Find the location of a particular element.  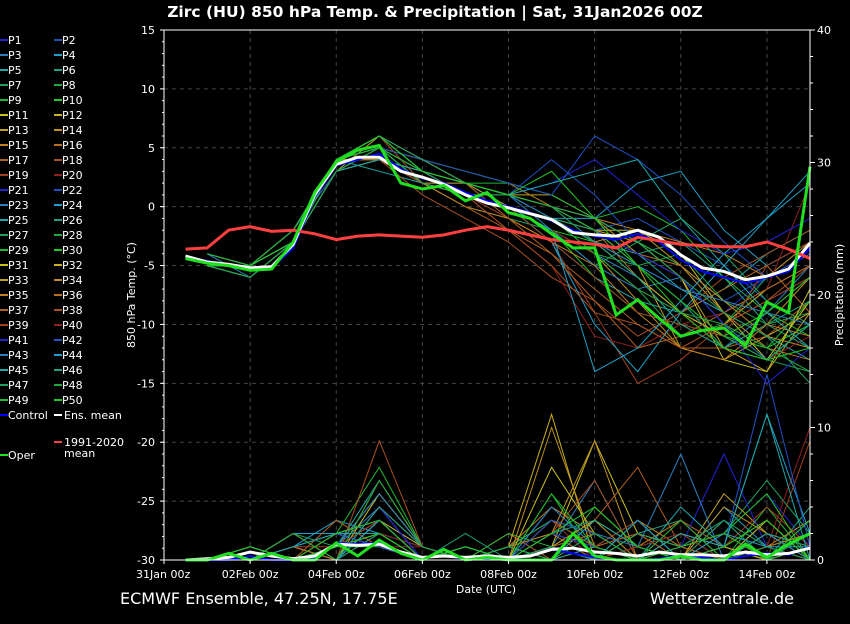

y2-tick-label: 10 is located at coordinates (824, 428).